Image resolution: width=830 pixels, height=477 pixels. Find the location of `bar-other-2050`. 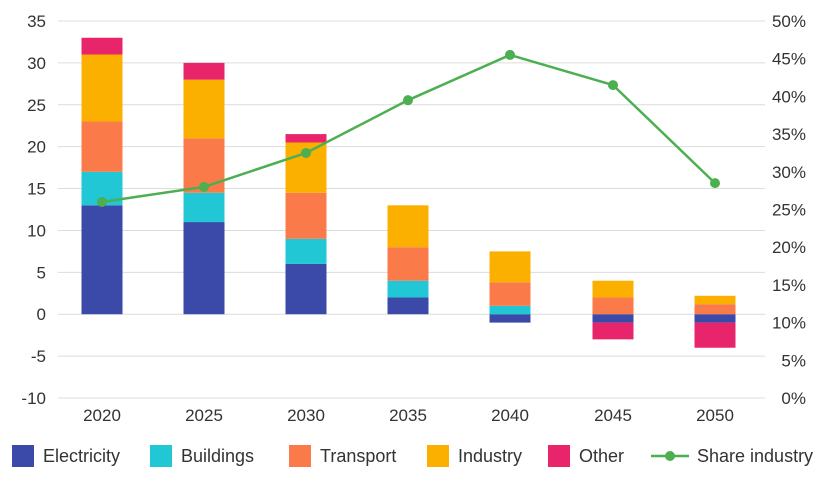

bar-other-2050 is located at coordinates (715, 335).